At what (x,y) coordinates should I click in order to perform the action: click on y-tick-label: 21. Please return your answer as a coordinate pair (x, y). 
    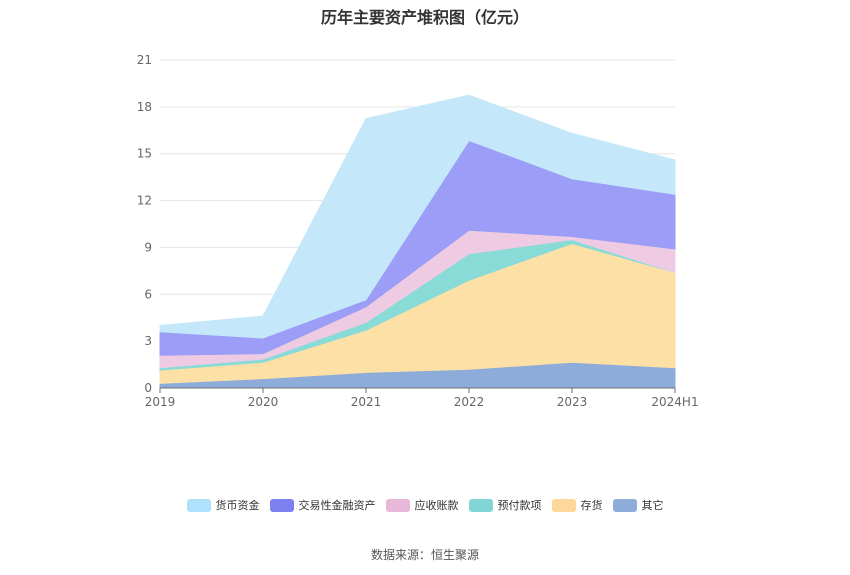
    Looking at the image, I should click on (144, 60).